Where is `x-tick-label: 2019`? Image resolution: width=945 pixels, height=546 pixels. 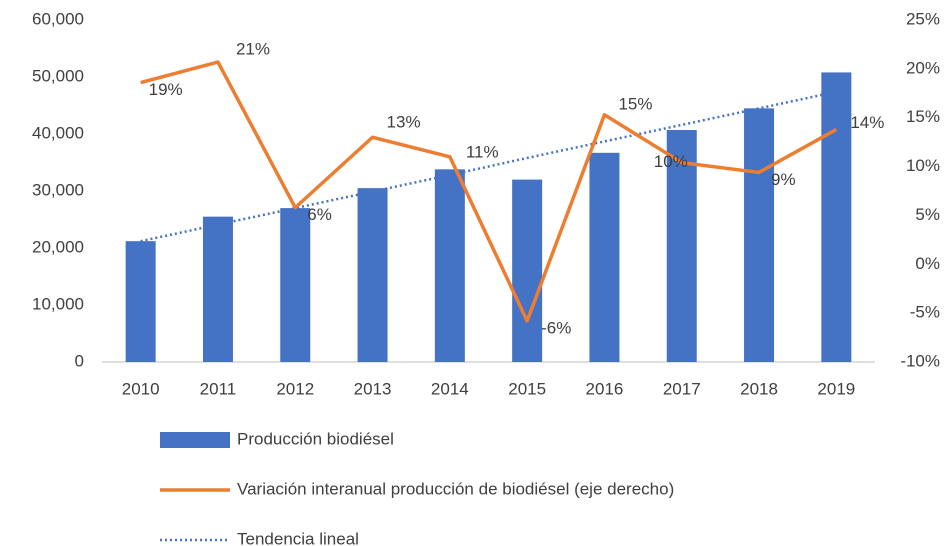 x-tick-label: 2019 is located at coordinates (836, 388).